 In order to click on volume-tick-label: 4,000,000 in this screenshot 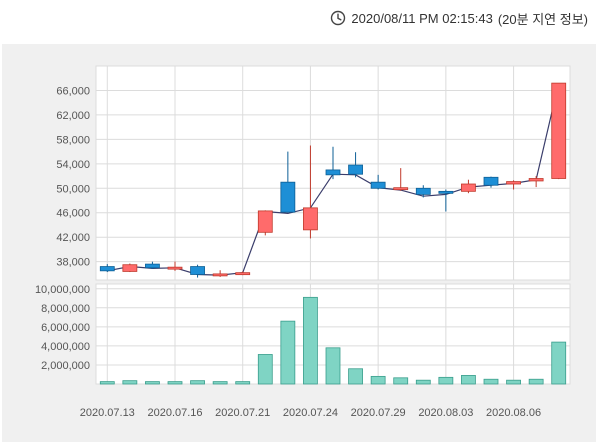, I will do `click(65, 347)`.